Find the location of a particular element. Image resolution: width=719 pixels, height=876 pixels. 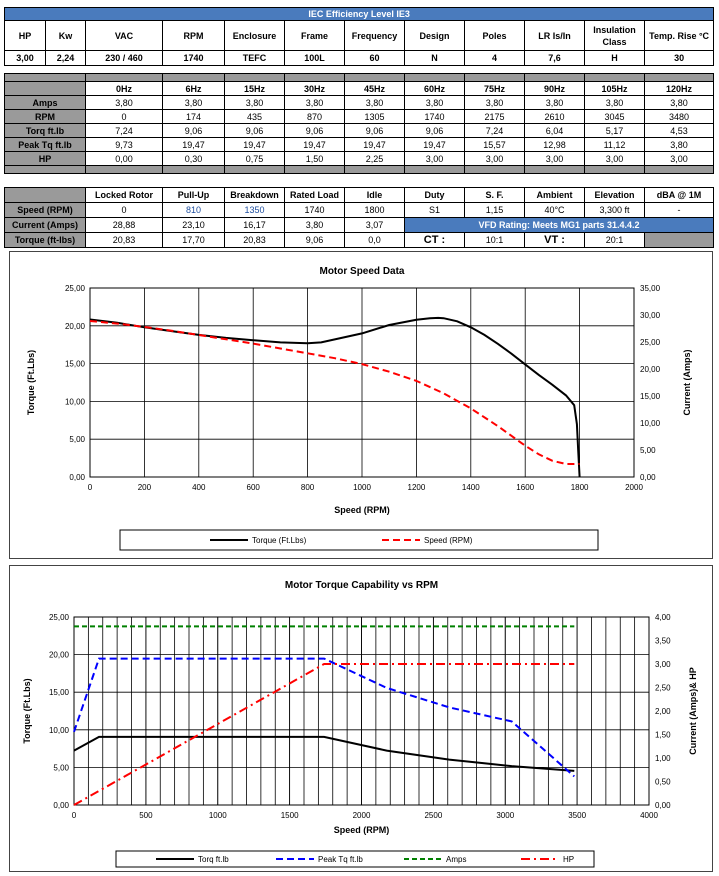

performance-cell: 23,10 is located at coordinates (193, 225).